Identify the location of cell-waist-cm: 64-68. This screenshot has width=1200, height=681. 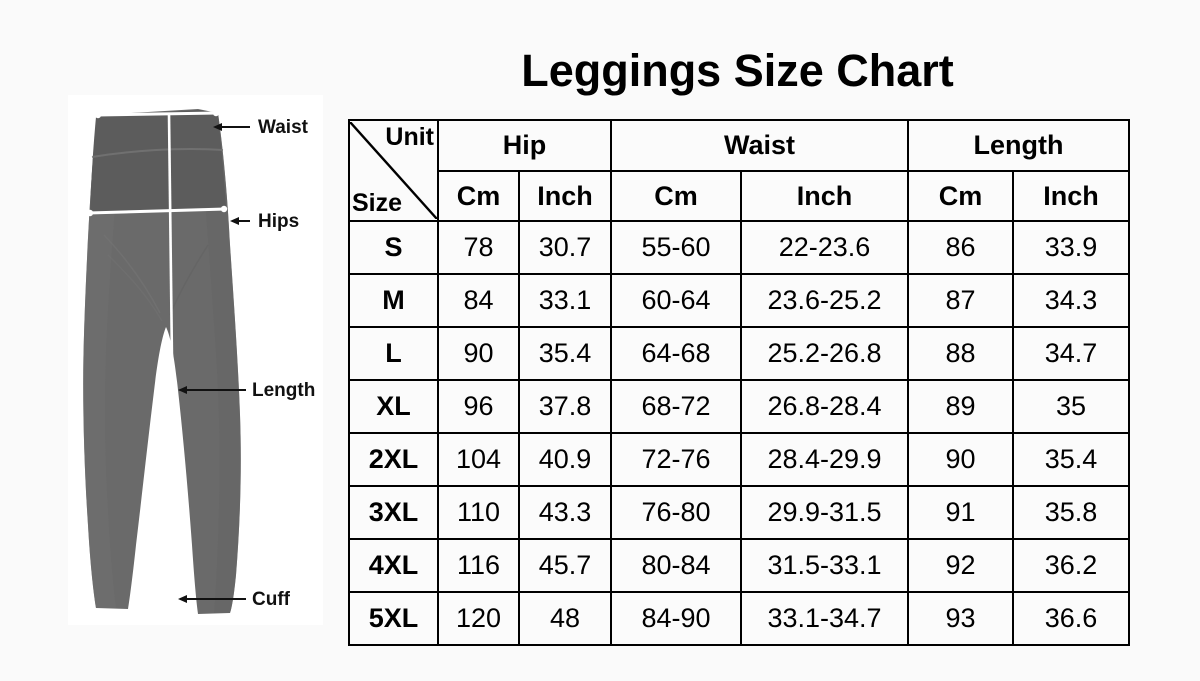
(676, 353).